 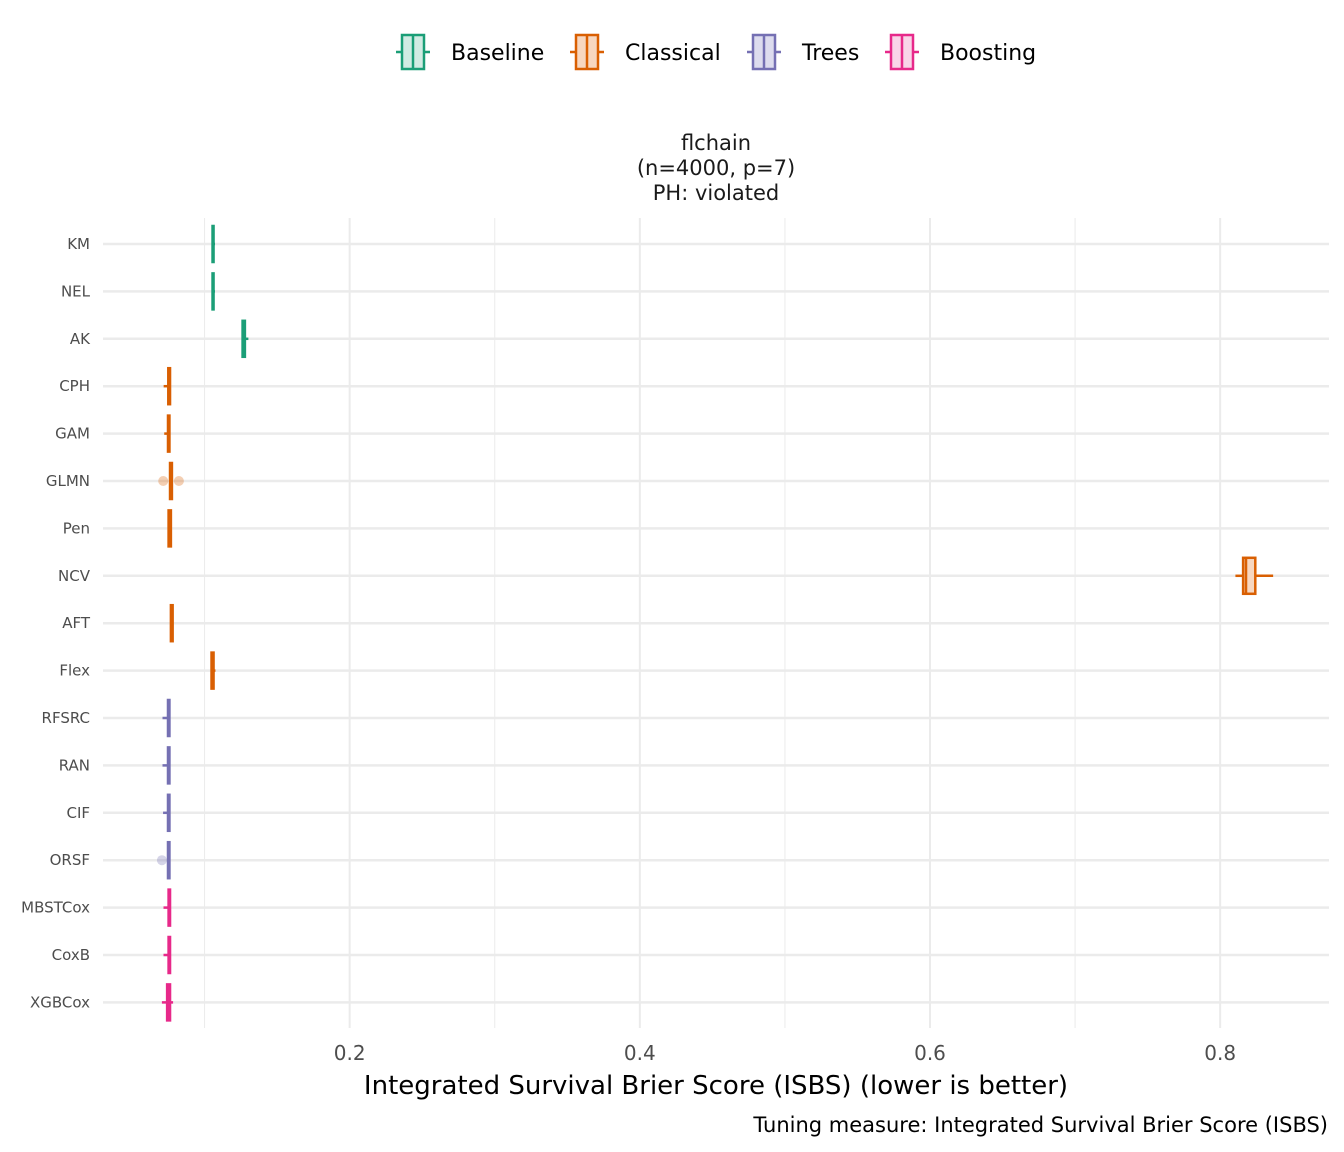 What do you see at coordinates (60, 1002) in the screenshot?
I see `y-tick-label: XGBCox` at bounding box center [60, 1002].